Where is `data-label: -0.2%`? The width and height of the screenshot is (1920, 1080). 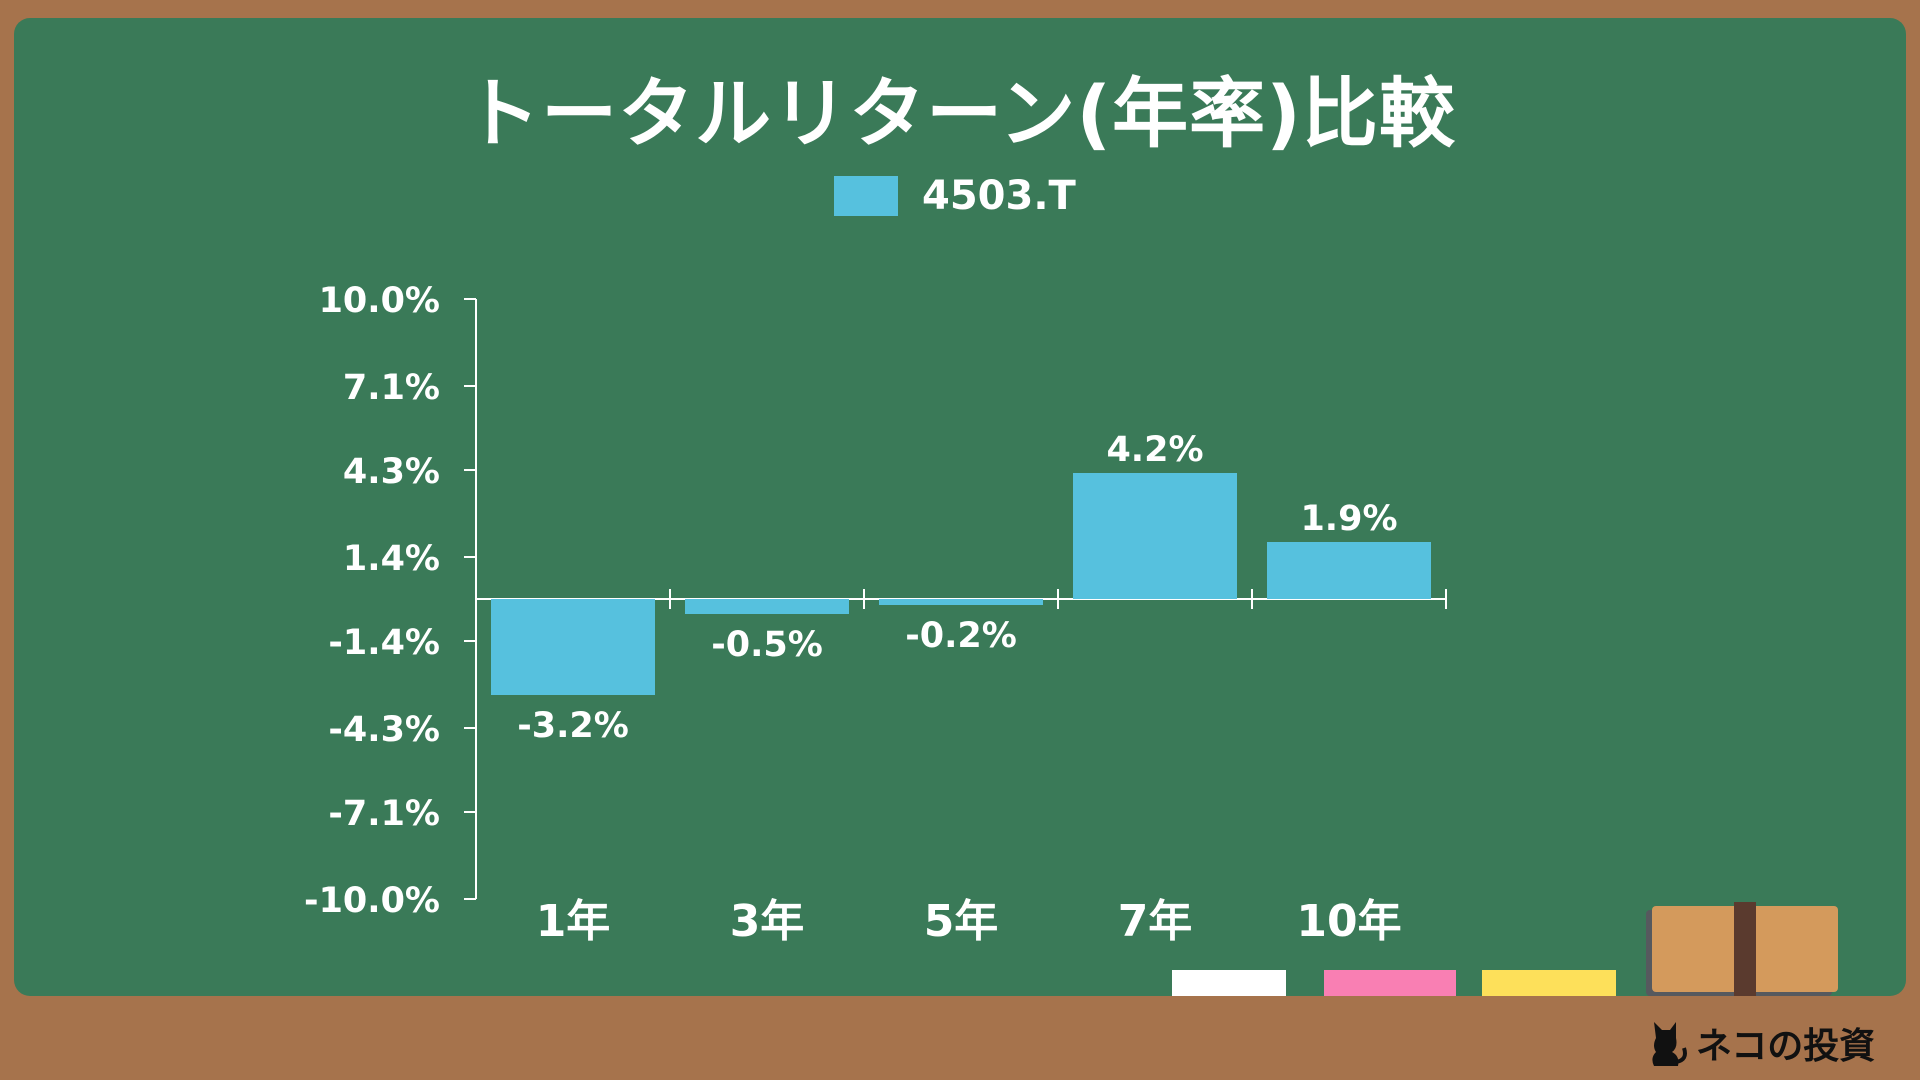
data-label: -0.2% is located at coordinates (961, 636).